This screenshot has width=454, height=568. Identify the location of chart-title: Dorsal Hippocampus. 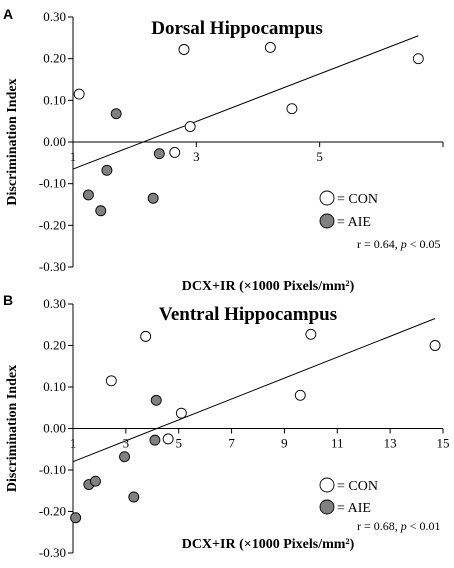
(237, 28).